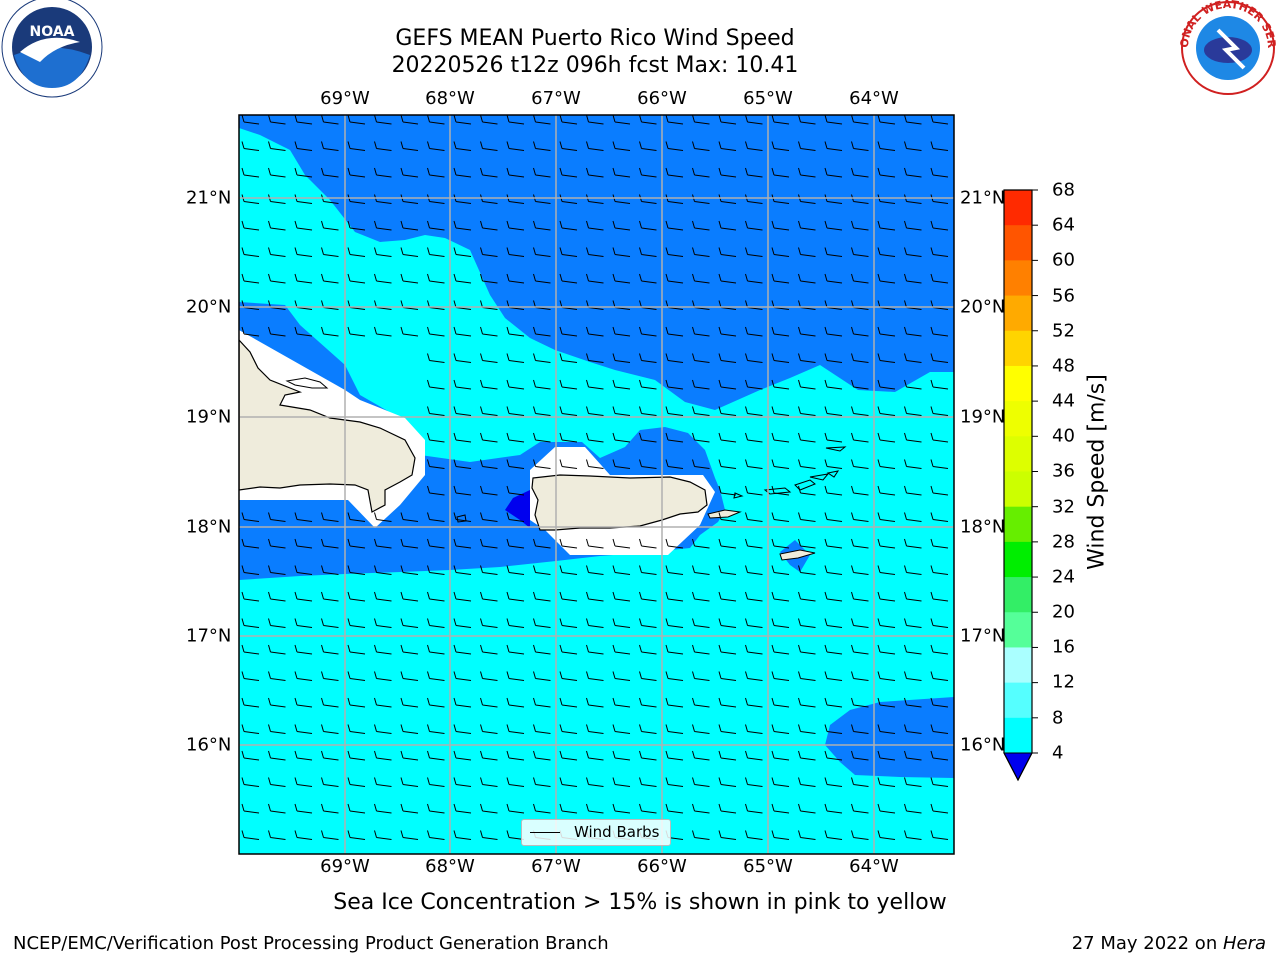 Image resolution: width=1280 pixels, height=960 pixels. I want to click on lat-label-right: 18°N, so click(983, 527).